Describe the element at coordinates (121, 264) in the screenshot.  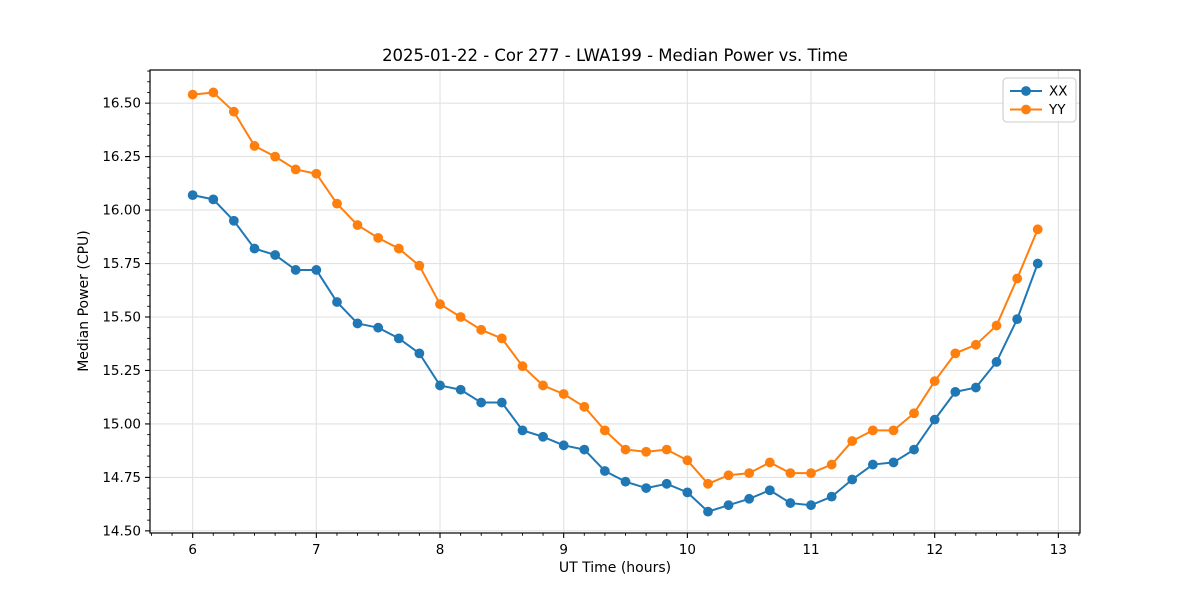
I see `y-tick-label: 15.75` at that location.